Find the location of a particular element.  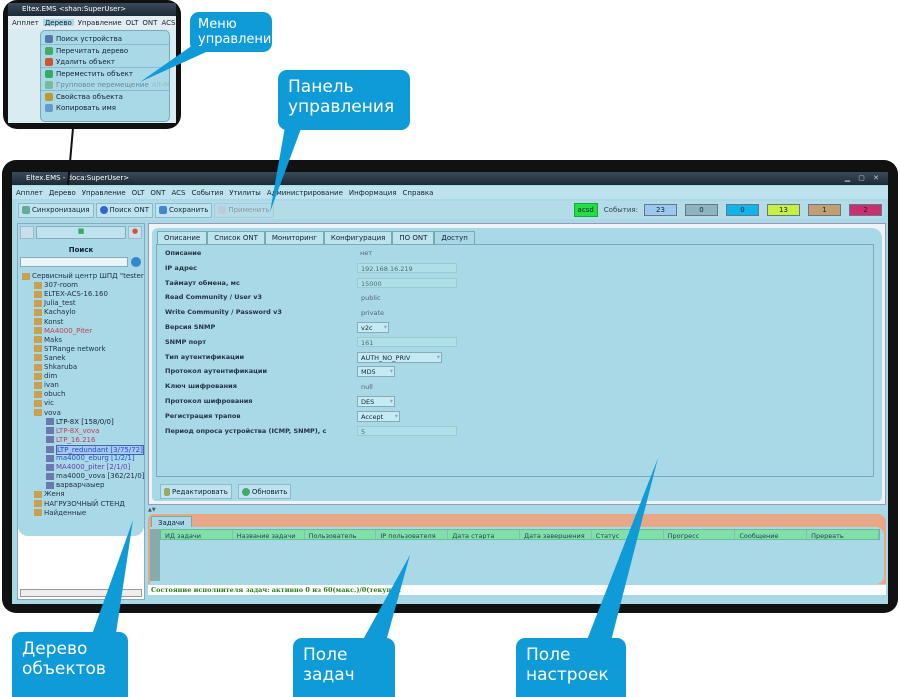

dropdown-item: Перечитать дерево is located at coordinates (105, 50).